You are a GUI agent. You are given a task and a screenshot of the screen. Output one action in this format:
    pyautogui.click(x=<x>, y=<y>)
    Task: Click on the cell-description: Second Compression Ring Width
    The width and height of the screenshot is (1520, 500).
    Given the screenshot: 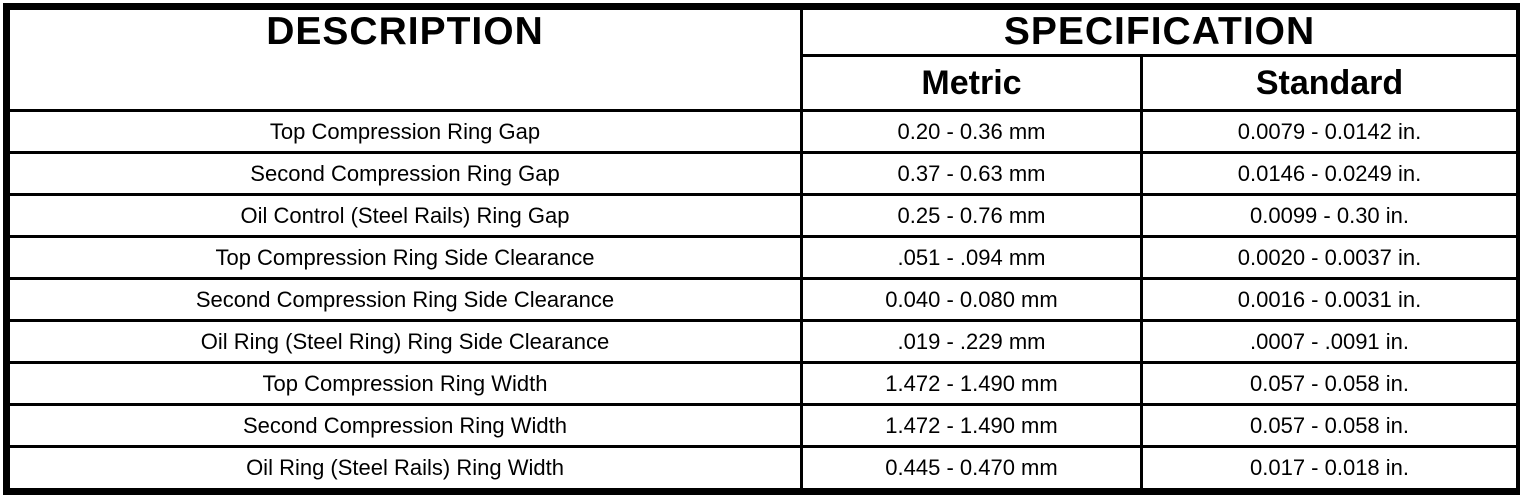 What is the action you would take?
    pyautogui.click(x=404, y=425)
    